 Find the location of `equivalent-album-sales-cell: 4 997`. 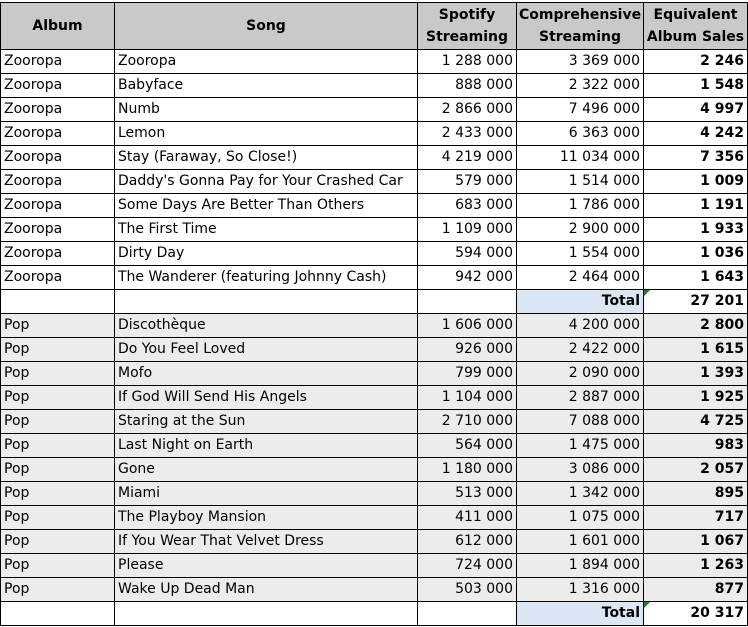

equivalent-album-sales-cell: 4 997 is located at coordinates (695, 109).